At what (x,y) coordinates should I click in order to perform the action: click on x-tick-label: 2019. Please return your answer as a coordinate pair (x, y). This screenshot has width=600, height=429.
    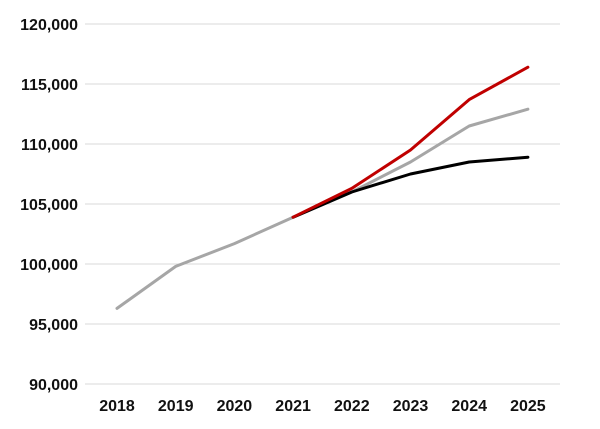
    Looking at the image, I should click on (176, 406).